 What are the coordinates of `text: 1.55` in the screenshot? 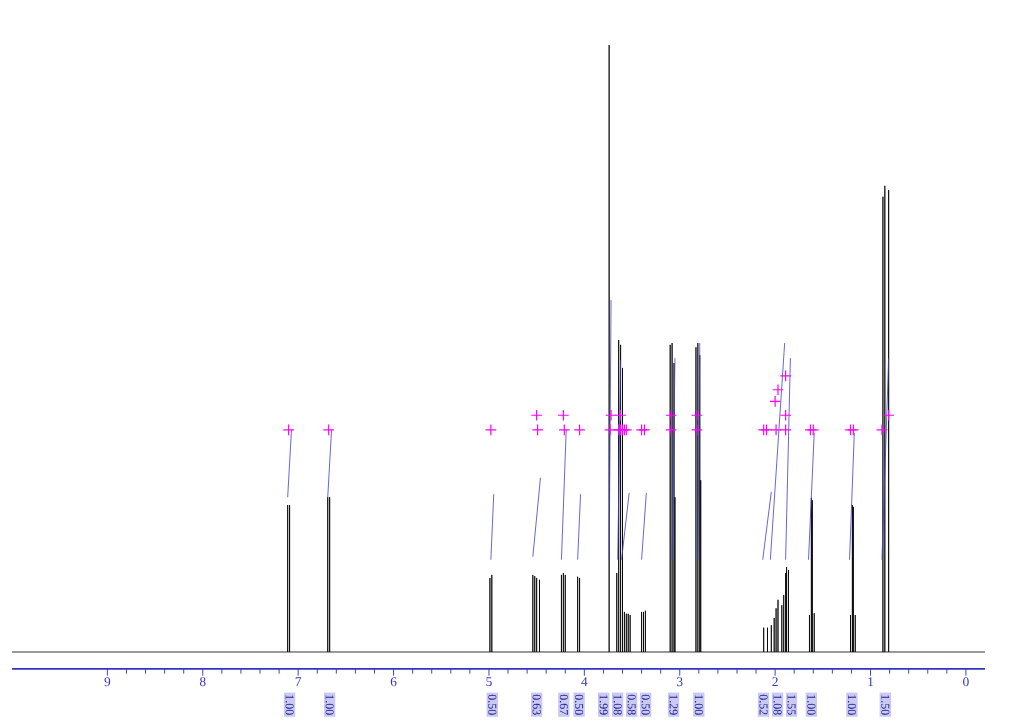 It's located at (791, 705).